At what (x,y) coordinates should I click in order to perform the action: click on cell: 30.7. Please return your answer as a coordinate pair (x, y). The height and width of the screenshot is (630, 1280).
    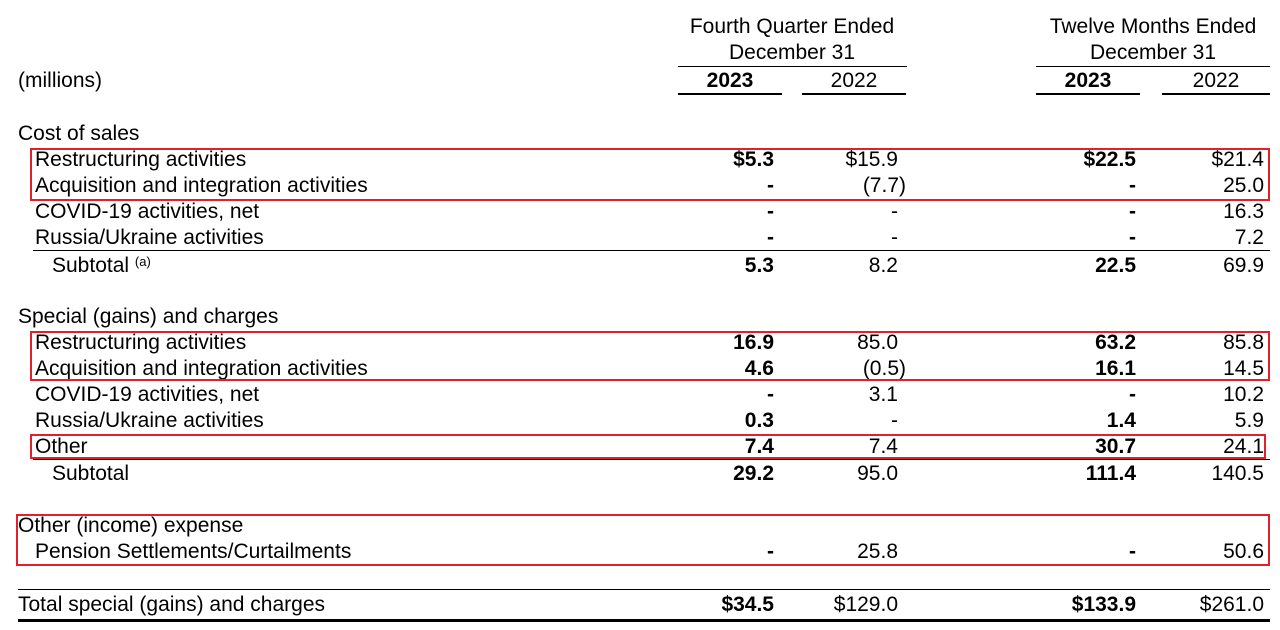
    Looking at the image, I should click on (1115, 446).